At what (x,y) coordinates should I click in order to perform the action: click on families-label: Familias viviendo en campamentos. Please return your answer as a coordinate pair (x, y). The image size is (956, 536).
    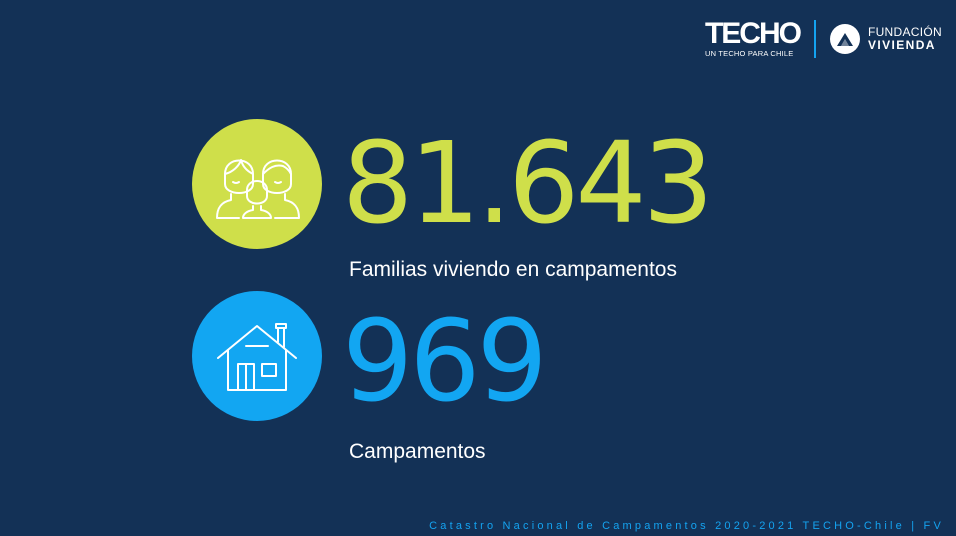
    Looking at the image, I should click on (513, 269).